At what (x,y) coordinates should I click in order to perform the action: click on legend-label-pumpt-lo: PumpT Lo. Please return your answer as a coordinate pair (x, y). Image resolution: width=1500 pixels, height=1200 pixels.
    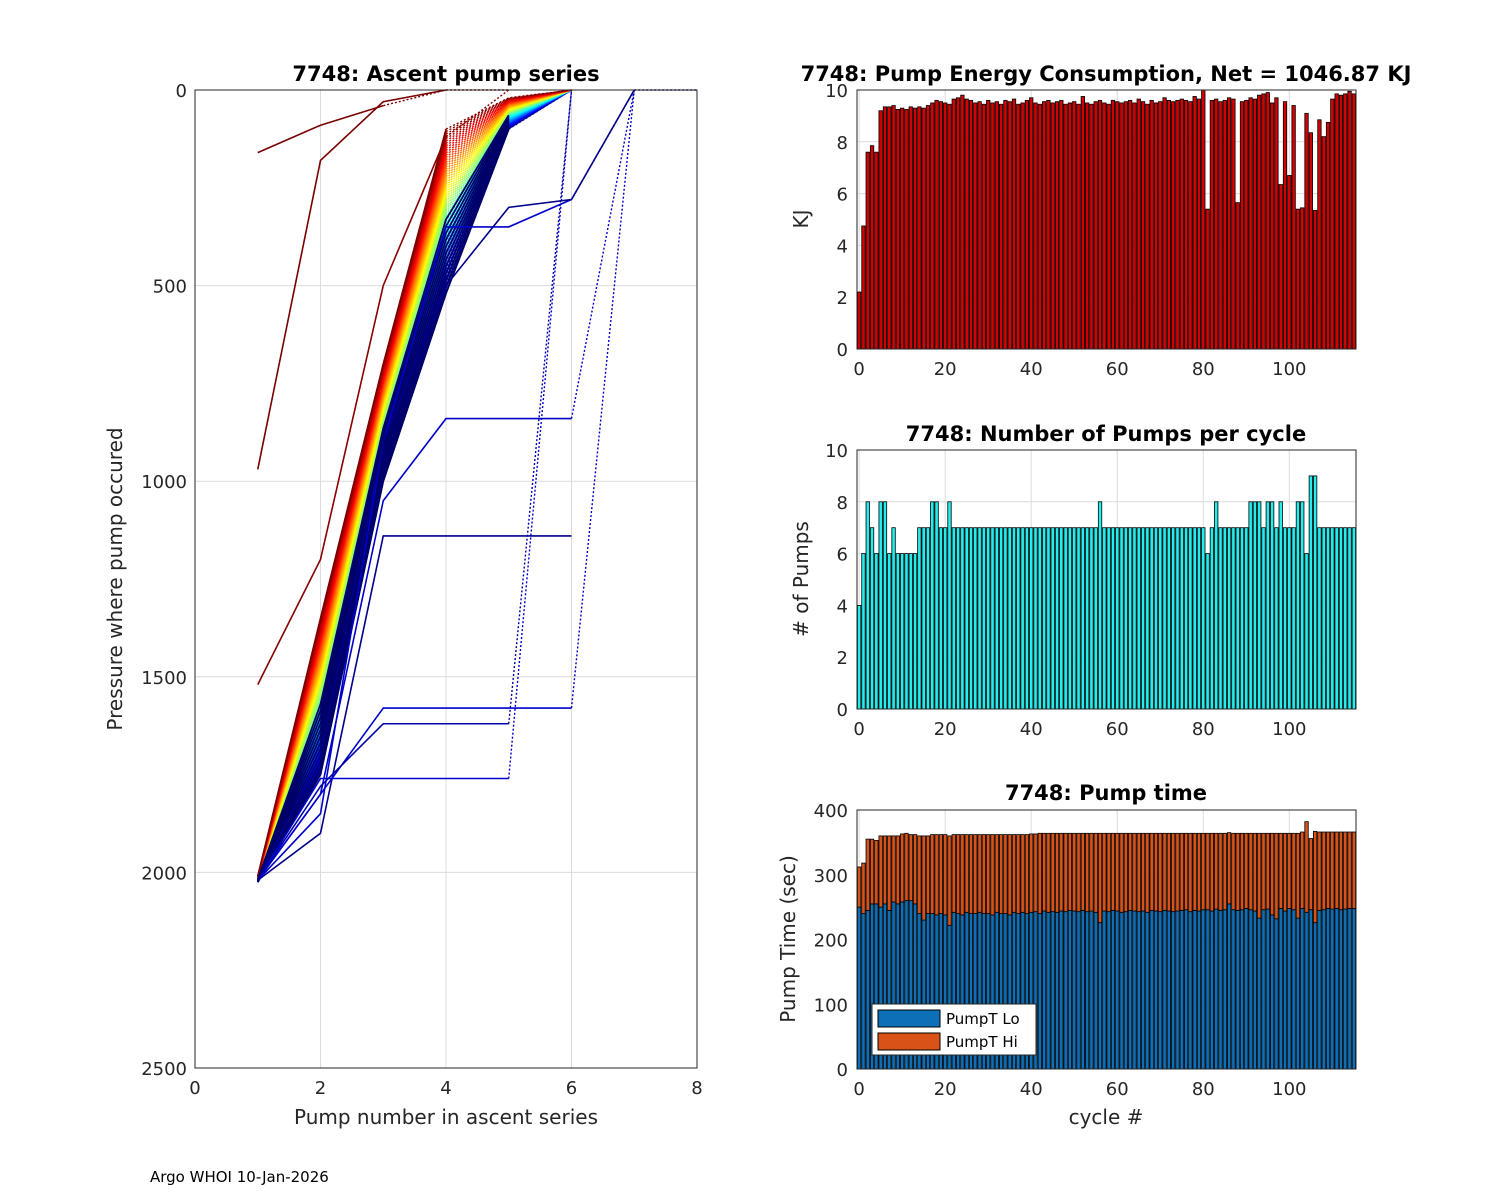
    Looking at the image, I should click on (983, 1019).